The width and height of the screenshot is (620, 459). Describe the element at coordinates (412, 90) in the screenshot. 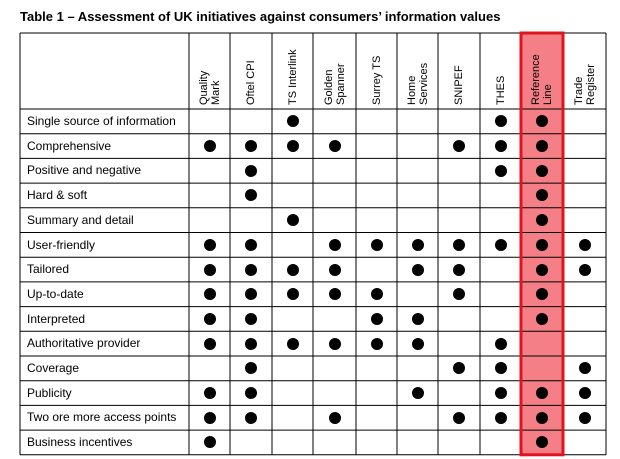

I see `column-header: Home` at that location.